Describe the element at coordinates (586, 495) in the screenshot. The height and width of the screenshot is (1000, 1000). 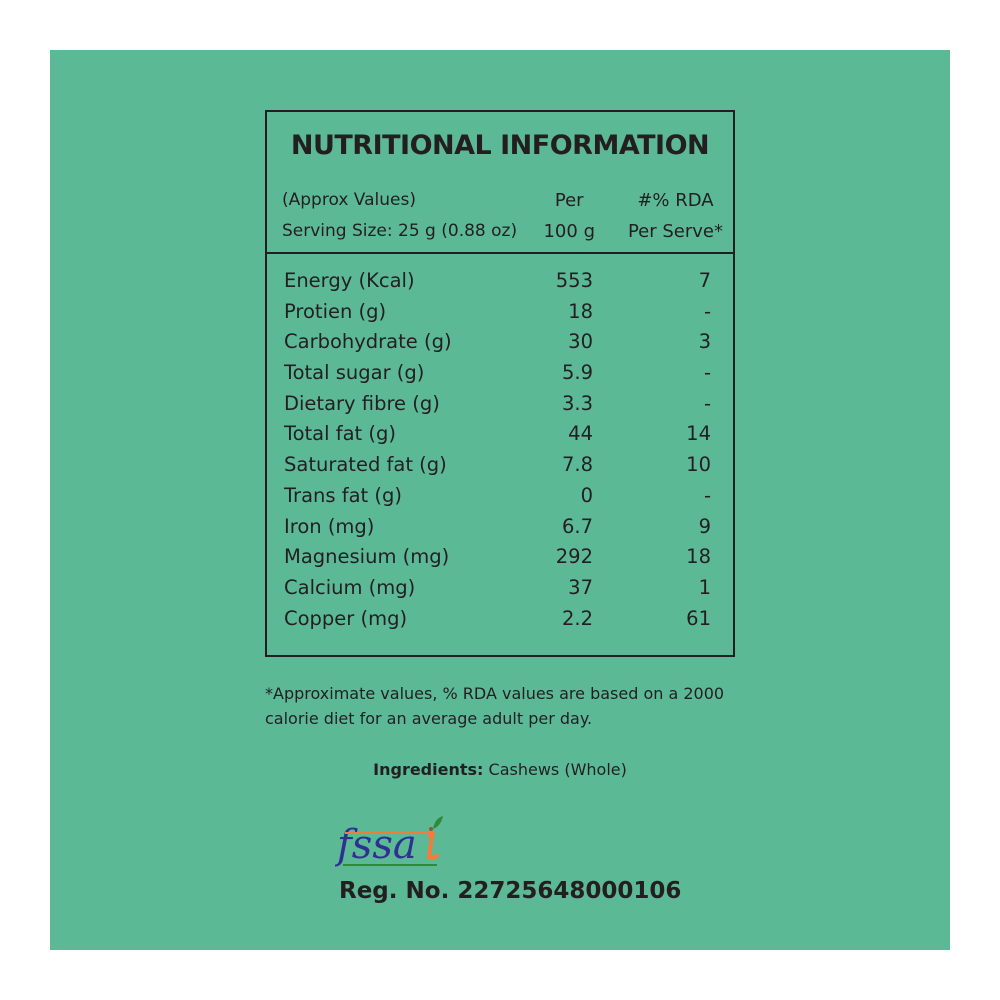
I see `per-100g-value: 0` at that location.